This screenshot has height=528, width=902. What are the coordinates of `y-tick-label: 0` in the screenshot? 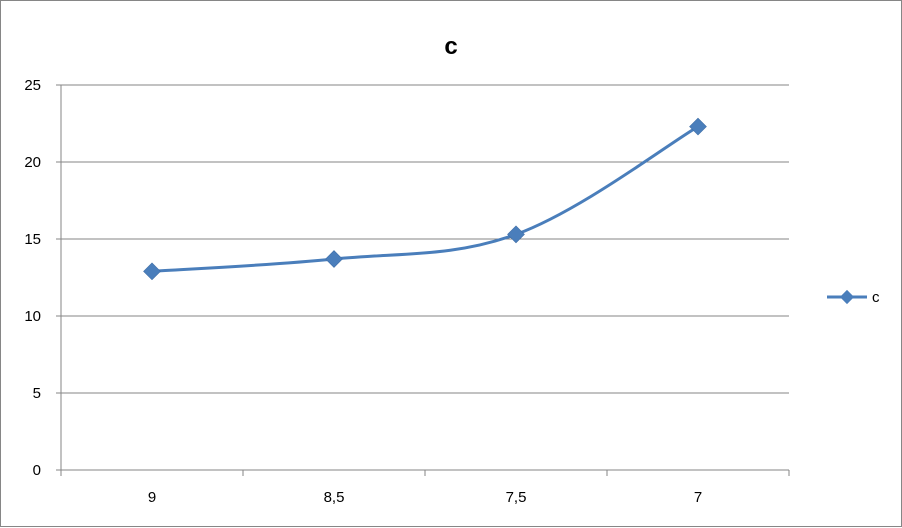 It's located at (37, 470).